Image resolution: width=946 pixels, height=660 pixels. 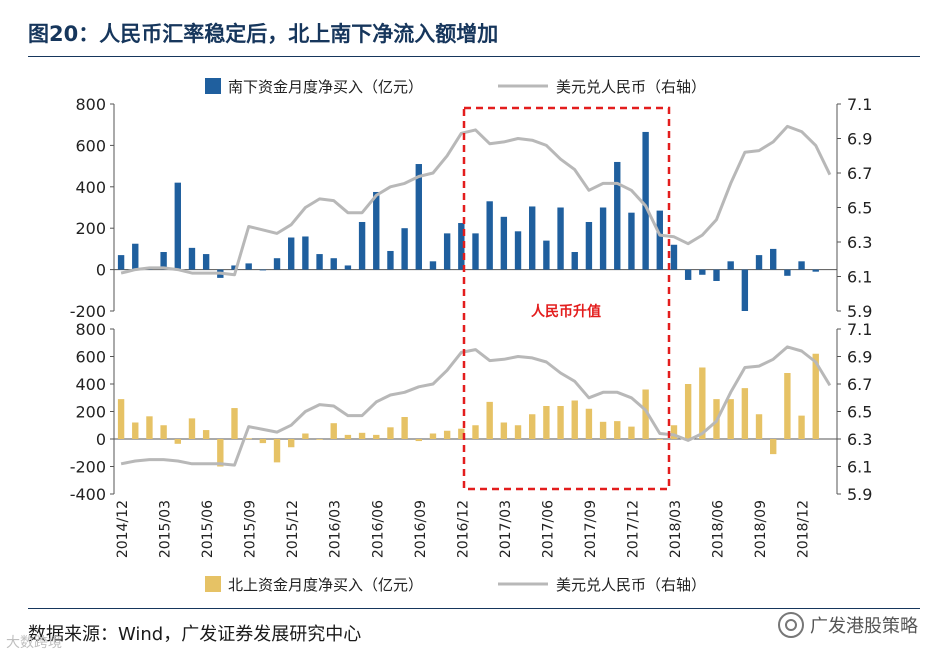 I want to click on x-tick-label: 2015/06, so click(x=208, y=529).